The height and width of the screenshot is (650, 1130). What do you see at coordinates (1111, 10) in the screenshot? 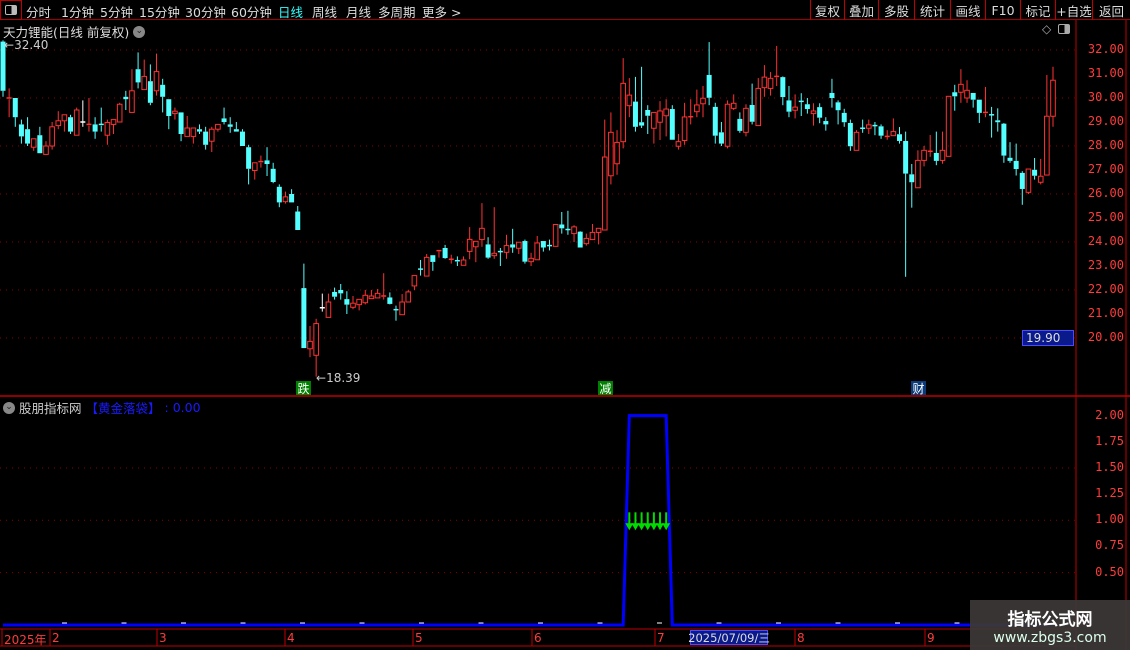
I see `toolbar-button-8: 返回` at bounding box center [1111, 10].